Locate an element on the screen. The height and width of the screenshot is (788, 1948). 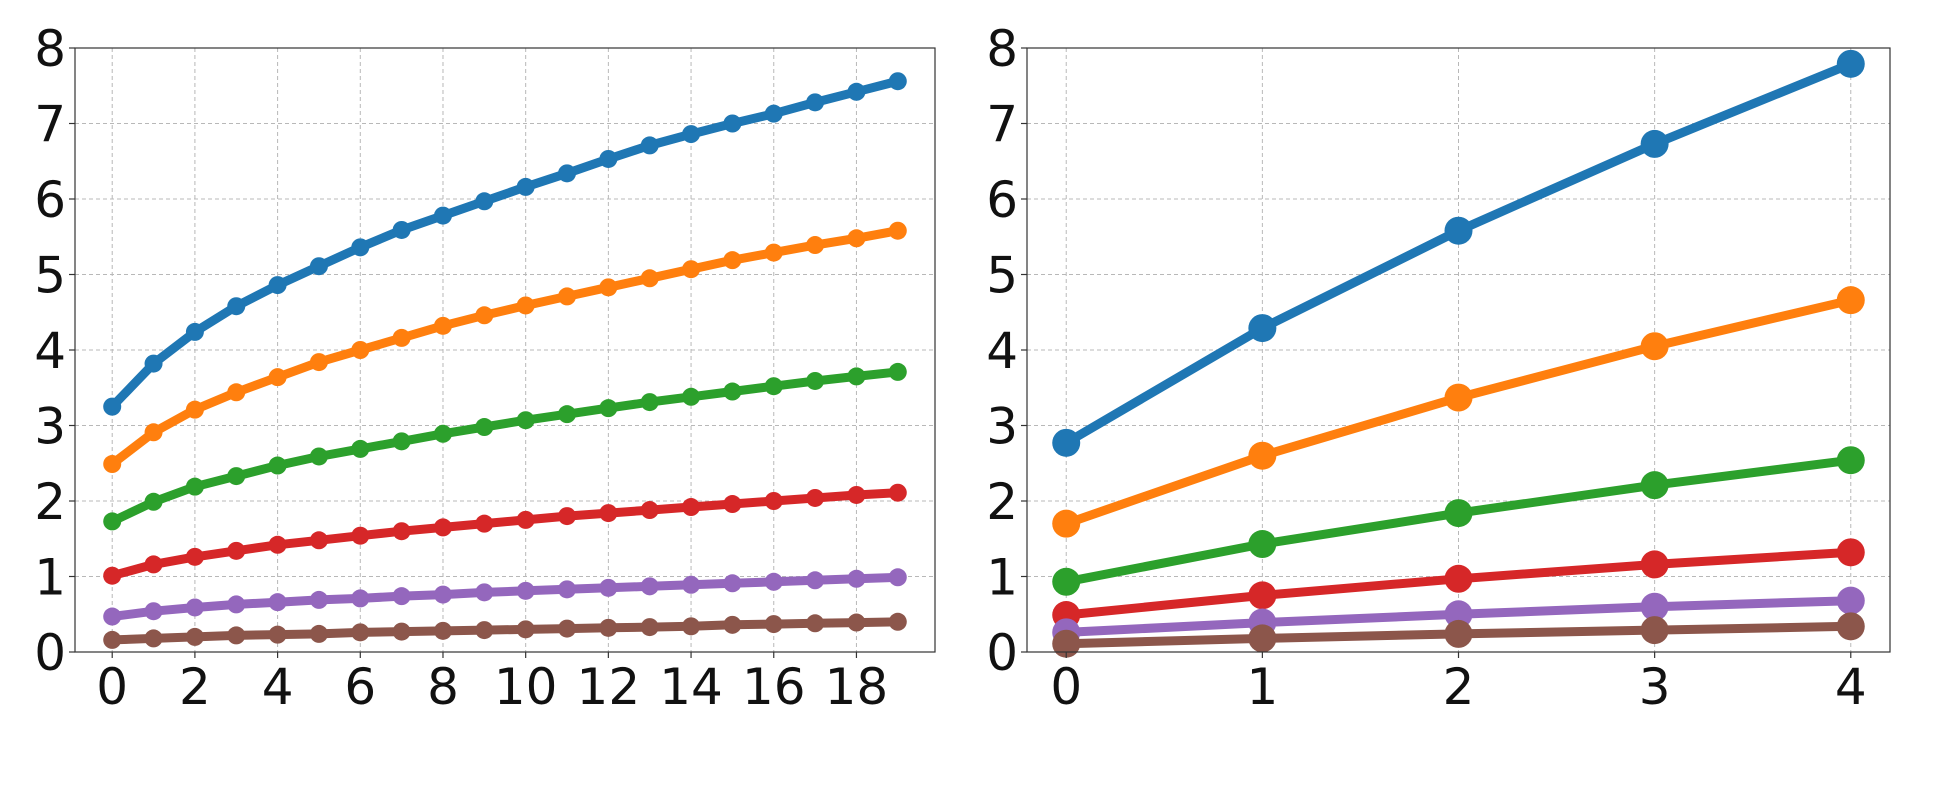
x-tick-label: 0 is located at coordinates (112, 687).